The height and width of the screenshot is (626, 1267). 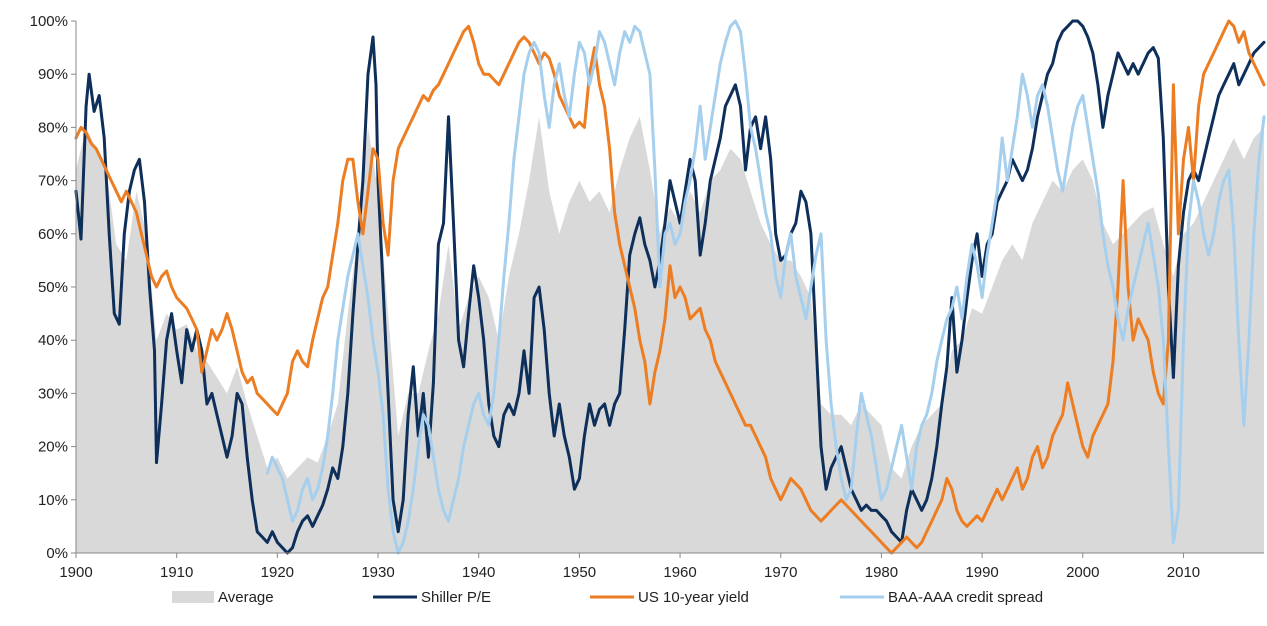 What do you see at coordinates (53, 127) in the screenshot?
I see `y-tick-label: 80%` at bounding box center [53, 127].